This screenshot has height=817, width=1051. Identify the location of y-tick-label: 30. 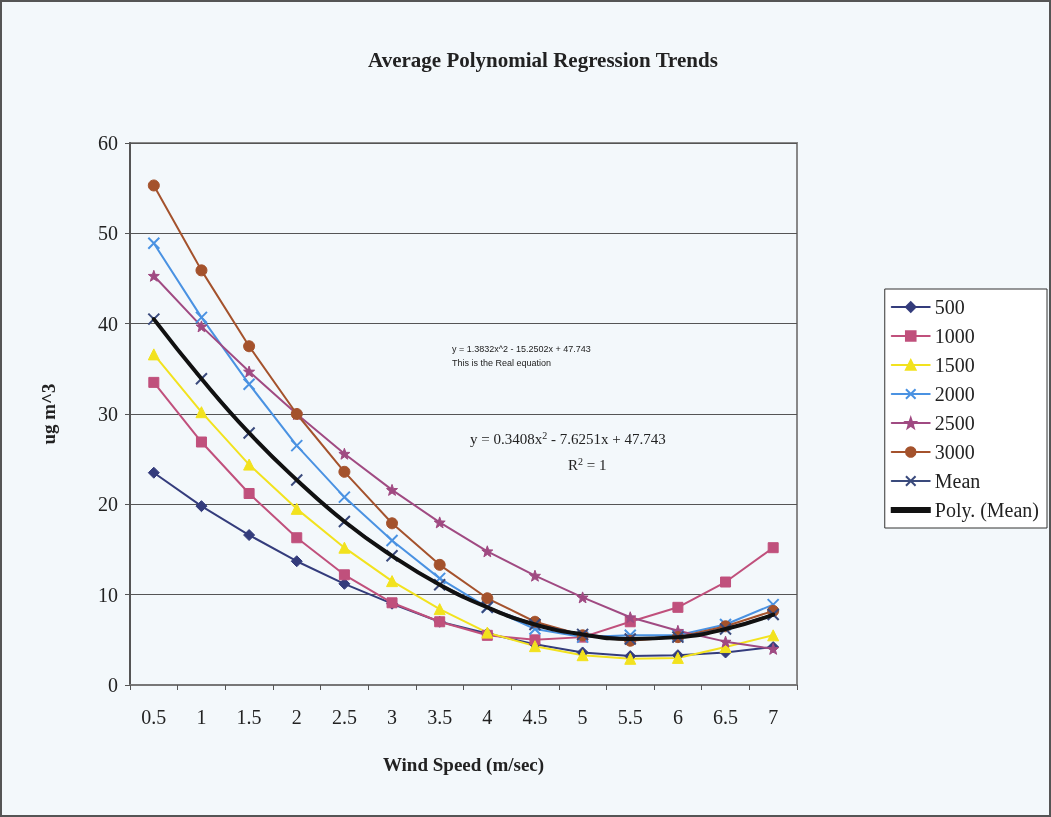
(108, 414).